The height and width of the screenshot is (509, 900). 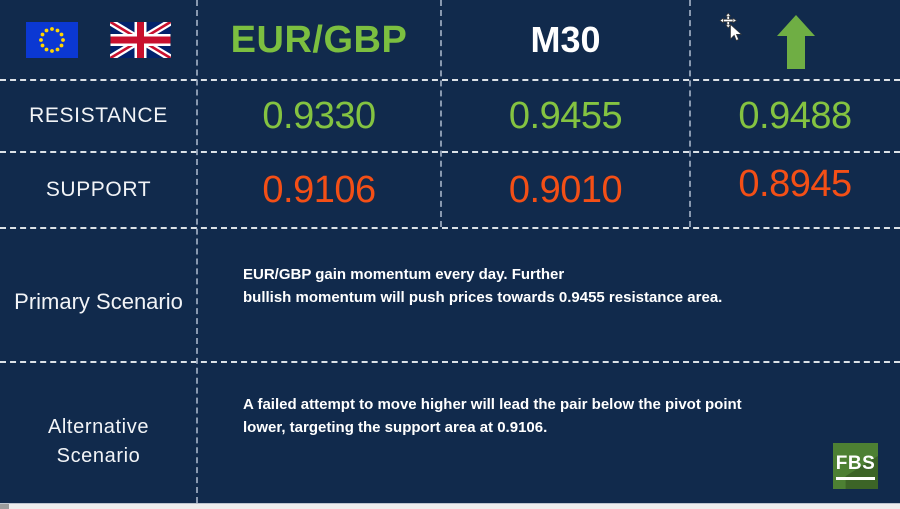 I want to click on scrollbar-thumb, so click(x=4, y=506).